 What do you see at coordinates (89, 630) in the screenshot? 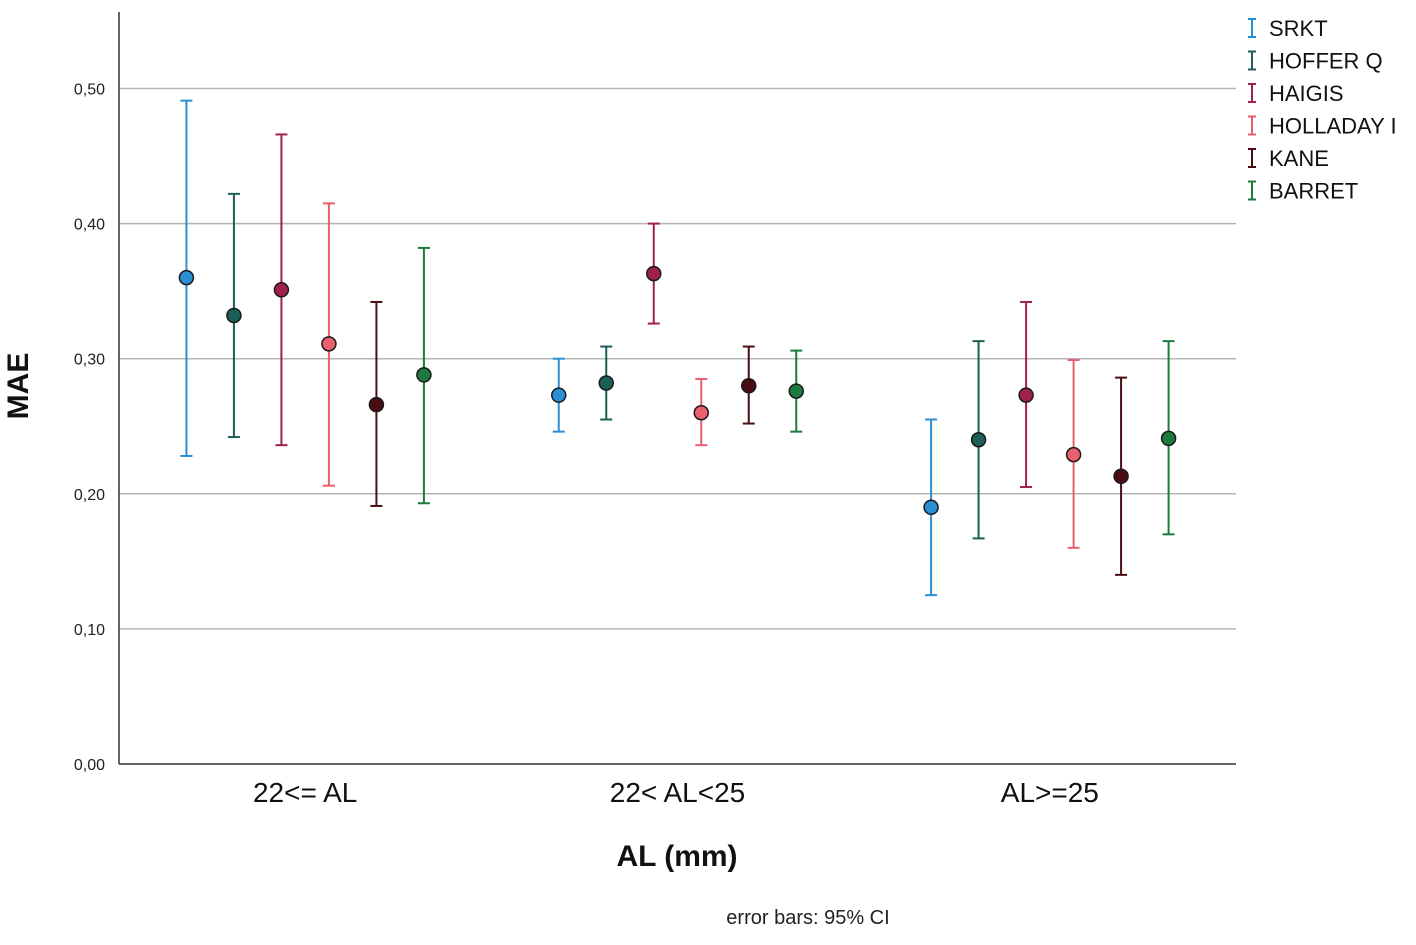
I see `y-tick-label: 0,10` at bounding box center [89, 630].